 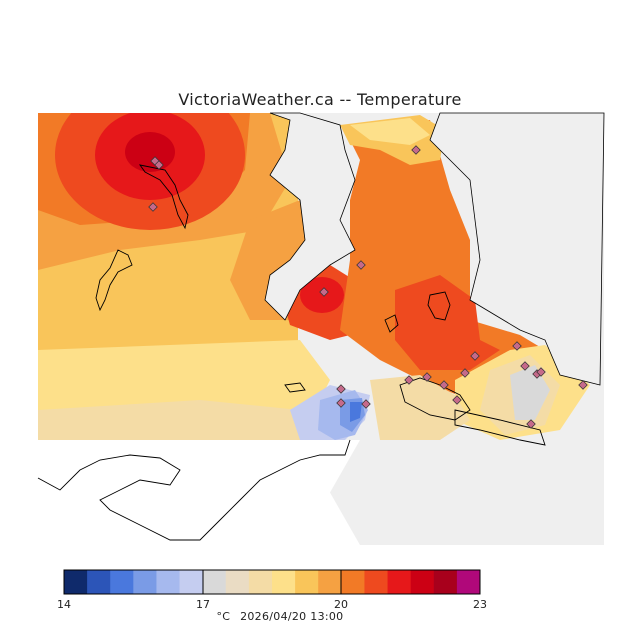 I want to click on coastline-east, so click(x=517, y=249).